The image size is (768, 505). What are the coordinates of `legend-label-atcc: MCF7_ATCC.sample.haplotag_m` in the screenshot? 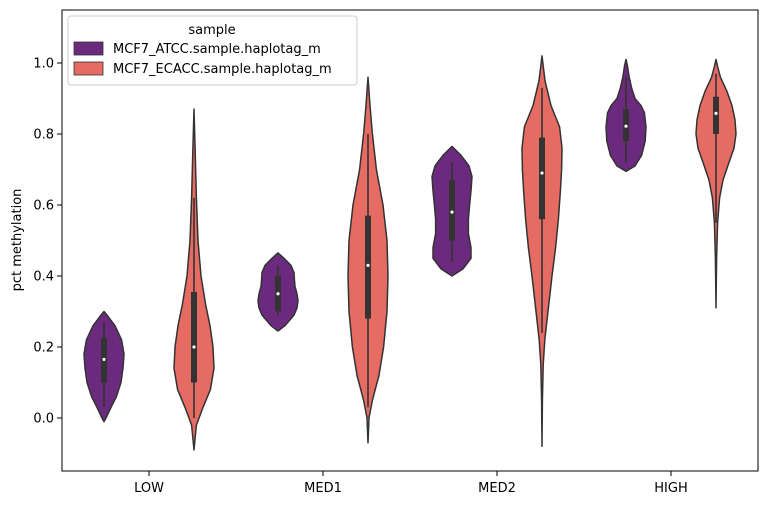 It's located at (217, 49).